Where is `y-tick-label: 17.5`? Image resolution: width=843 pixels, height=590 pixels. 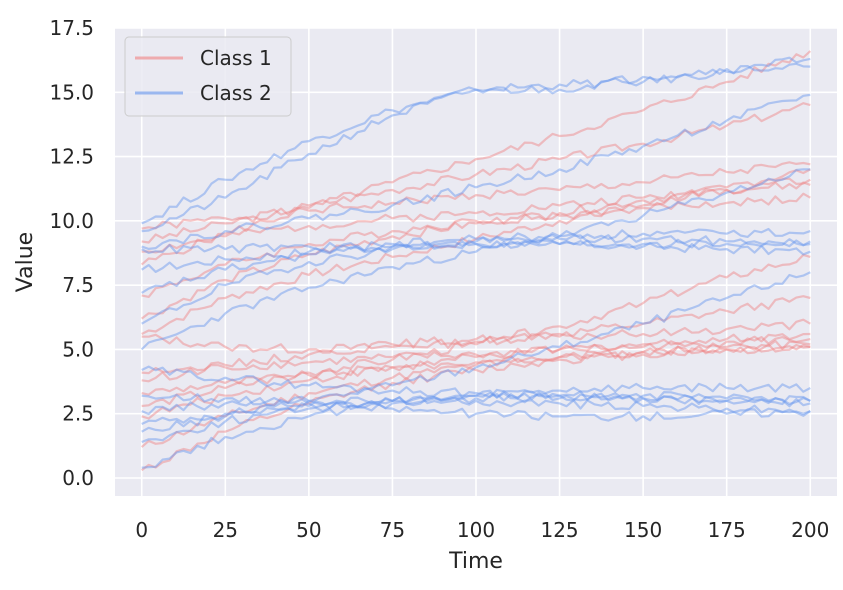
y-tick-label: 17.5 is located at coordinates (71, 28).